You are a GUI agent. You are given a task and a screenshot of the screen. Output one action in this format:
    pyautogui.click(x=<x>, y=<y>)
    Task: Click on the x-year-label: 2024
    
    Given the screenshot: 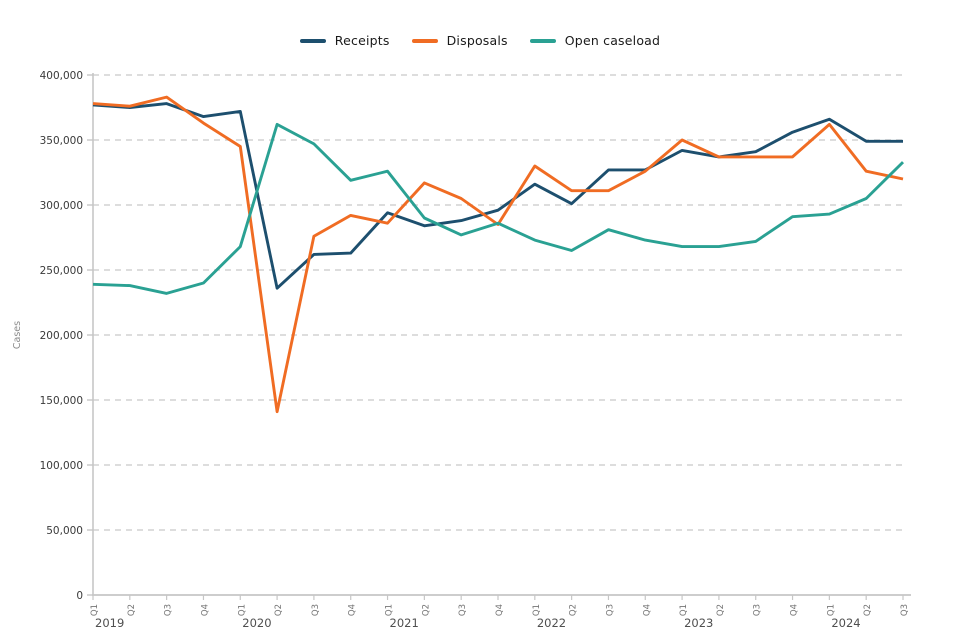 What is the action you would take?
    pyautogui.click(x=845, y=623)
    